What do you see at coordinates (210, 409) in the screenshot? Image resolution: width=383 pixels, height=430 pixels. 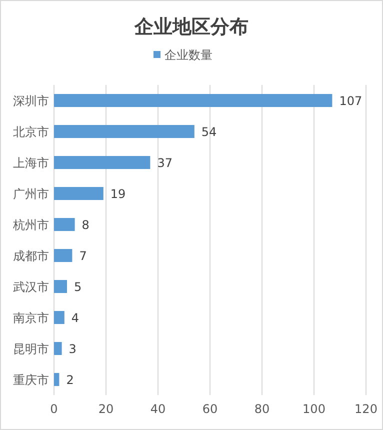 I see `x-tick-label: 60` at bounding box center [210, 409].